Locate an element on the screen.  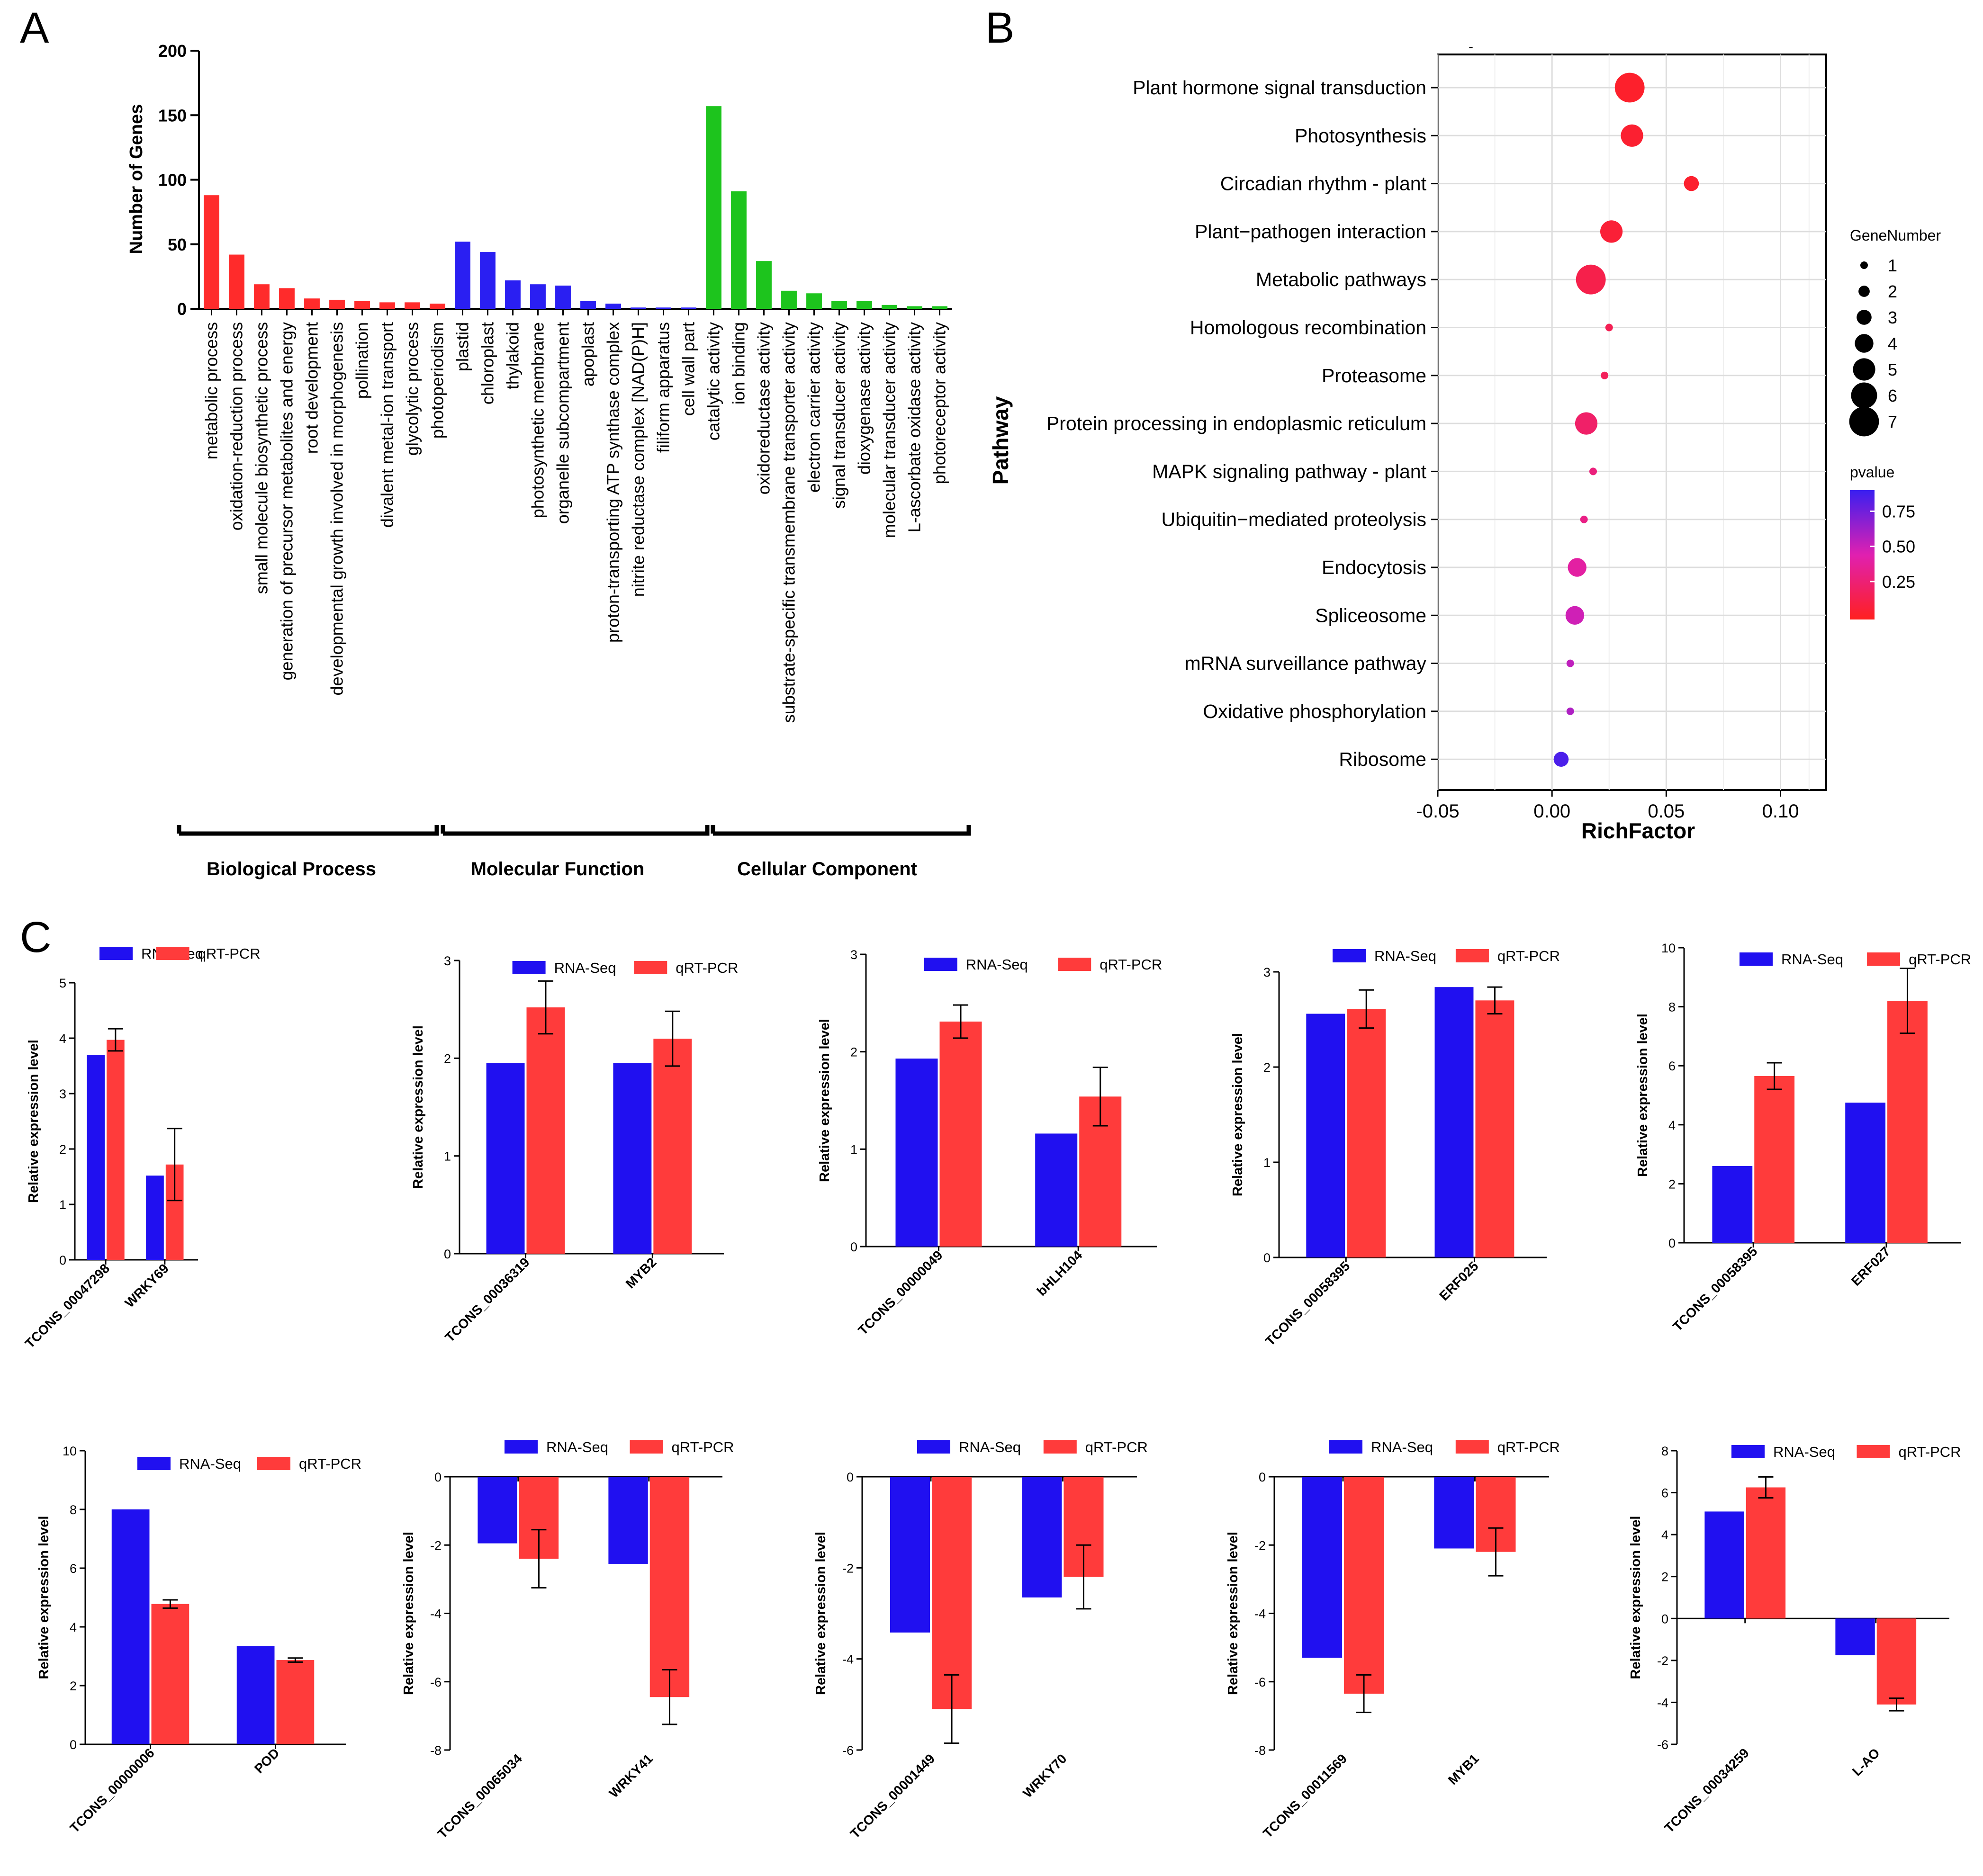
panel-a-category-label: catalytic activity is located at coordinates (714, 381).